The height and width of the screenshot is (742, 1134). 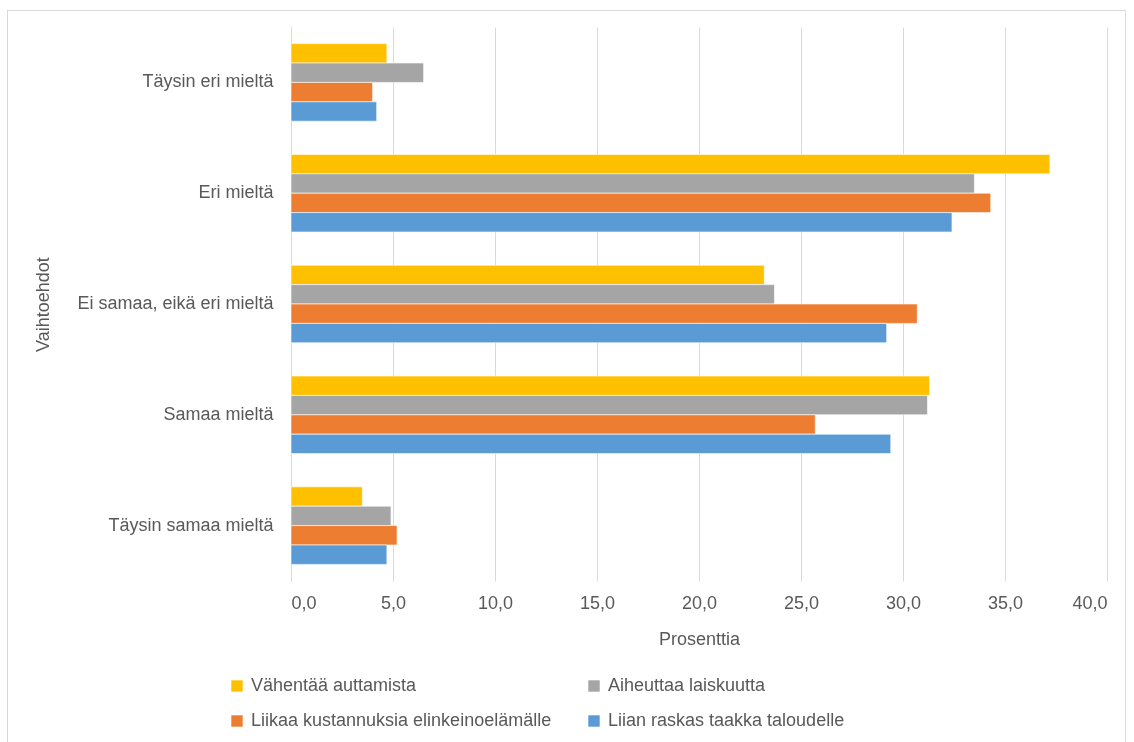 What do you see at coordinates (191, 524) in the screenshot?
I see `y-tick-label: Täysin samaa mieltä` at bounding box center [191, 524].